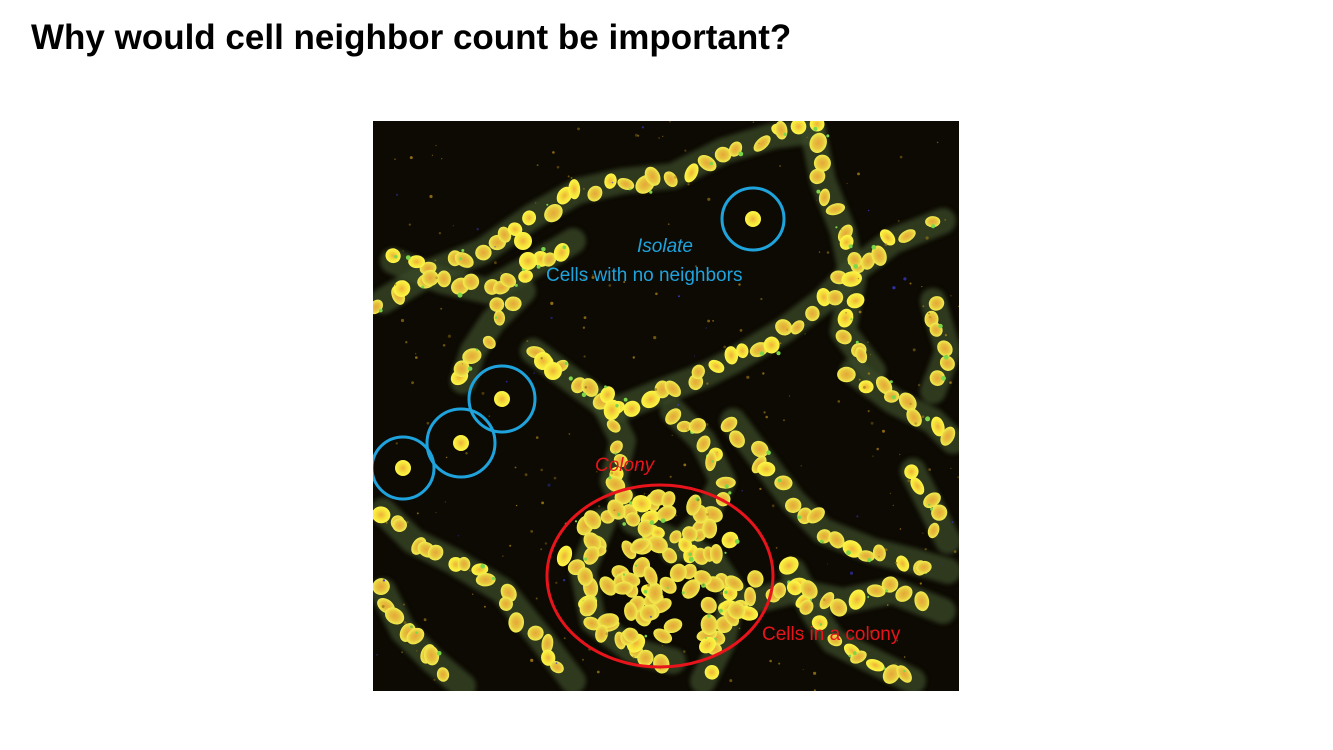  What do you see at coordinates (753, 219) in the screenshot?
I see `isolate-marker-circle` at bounding box center [753, 219].